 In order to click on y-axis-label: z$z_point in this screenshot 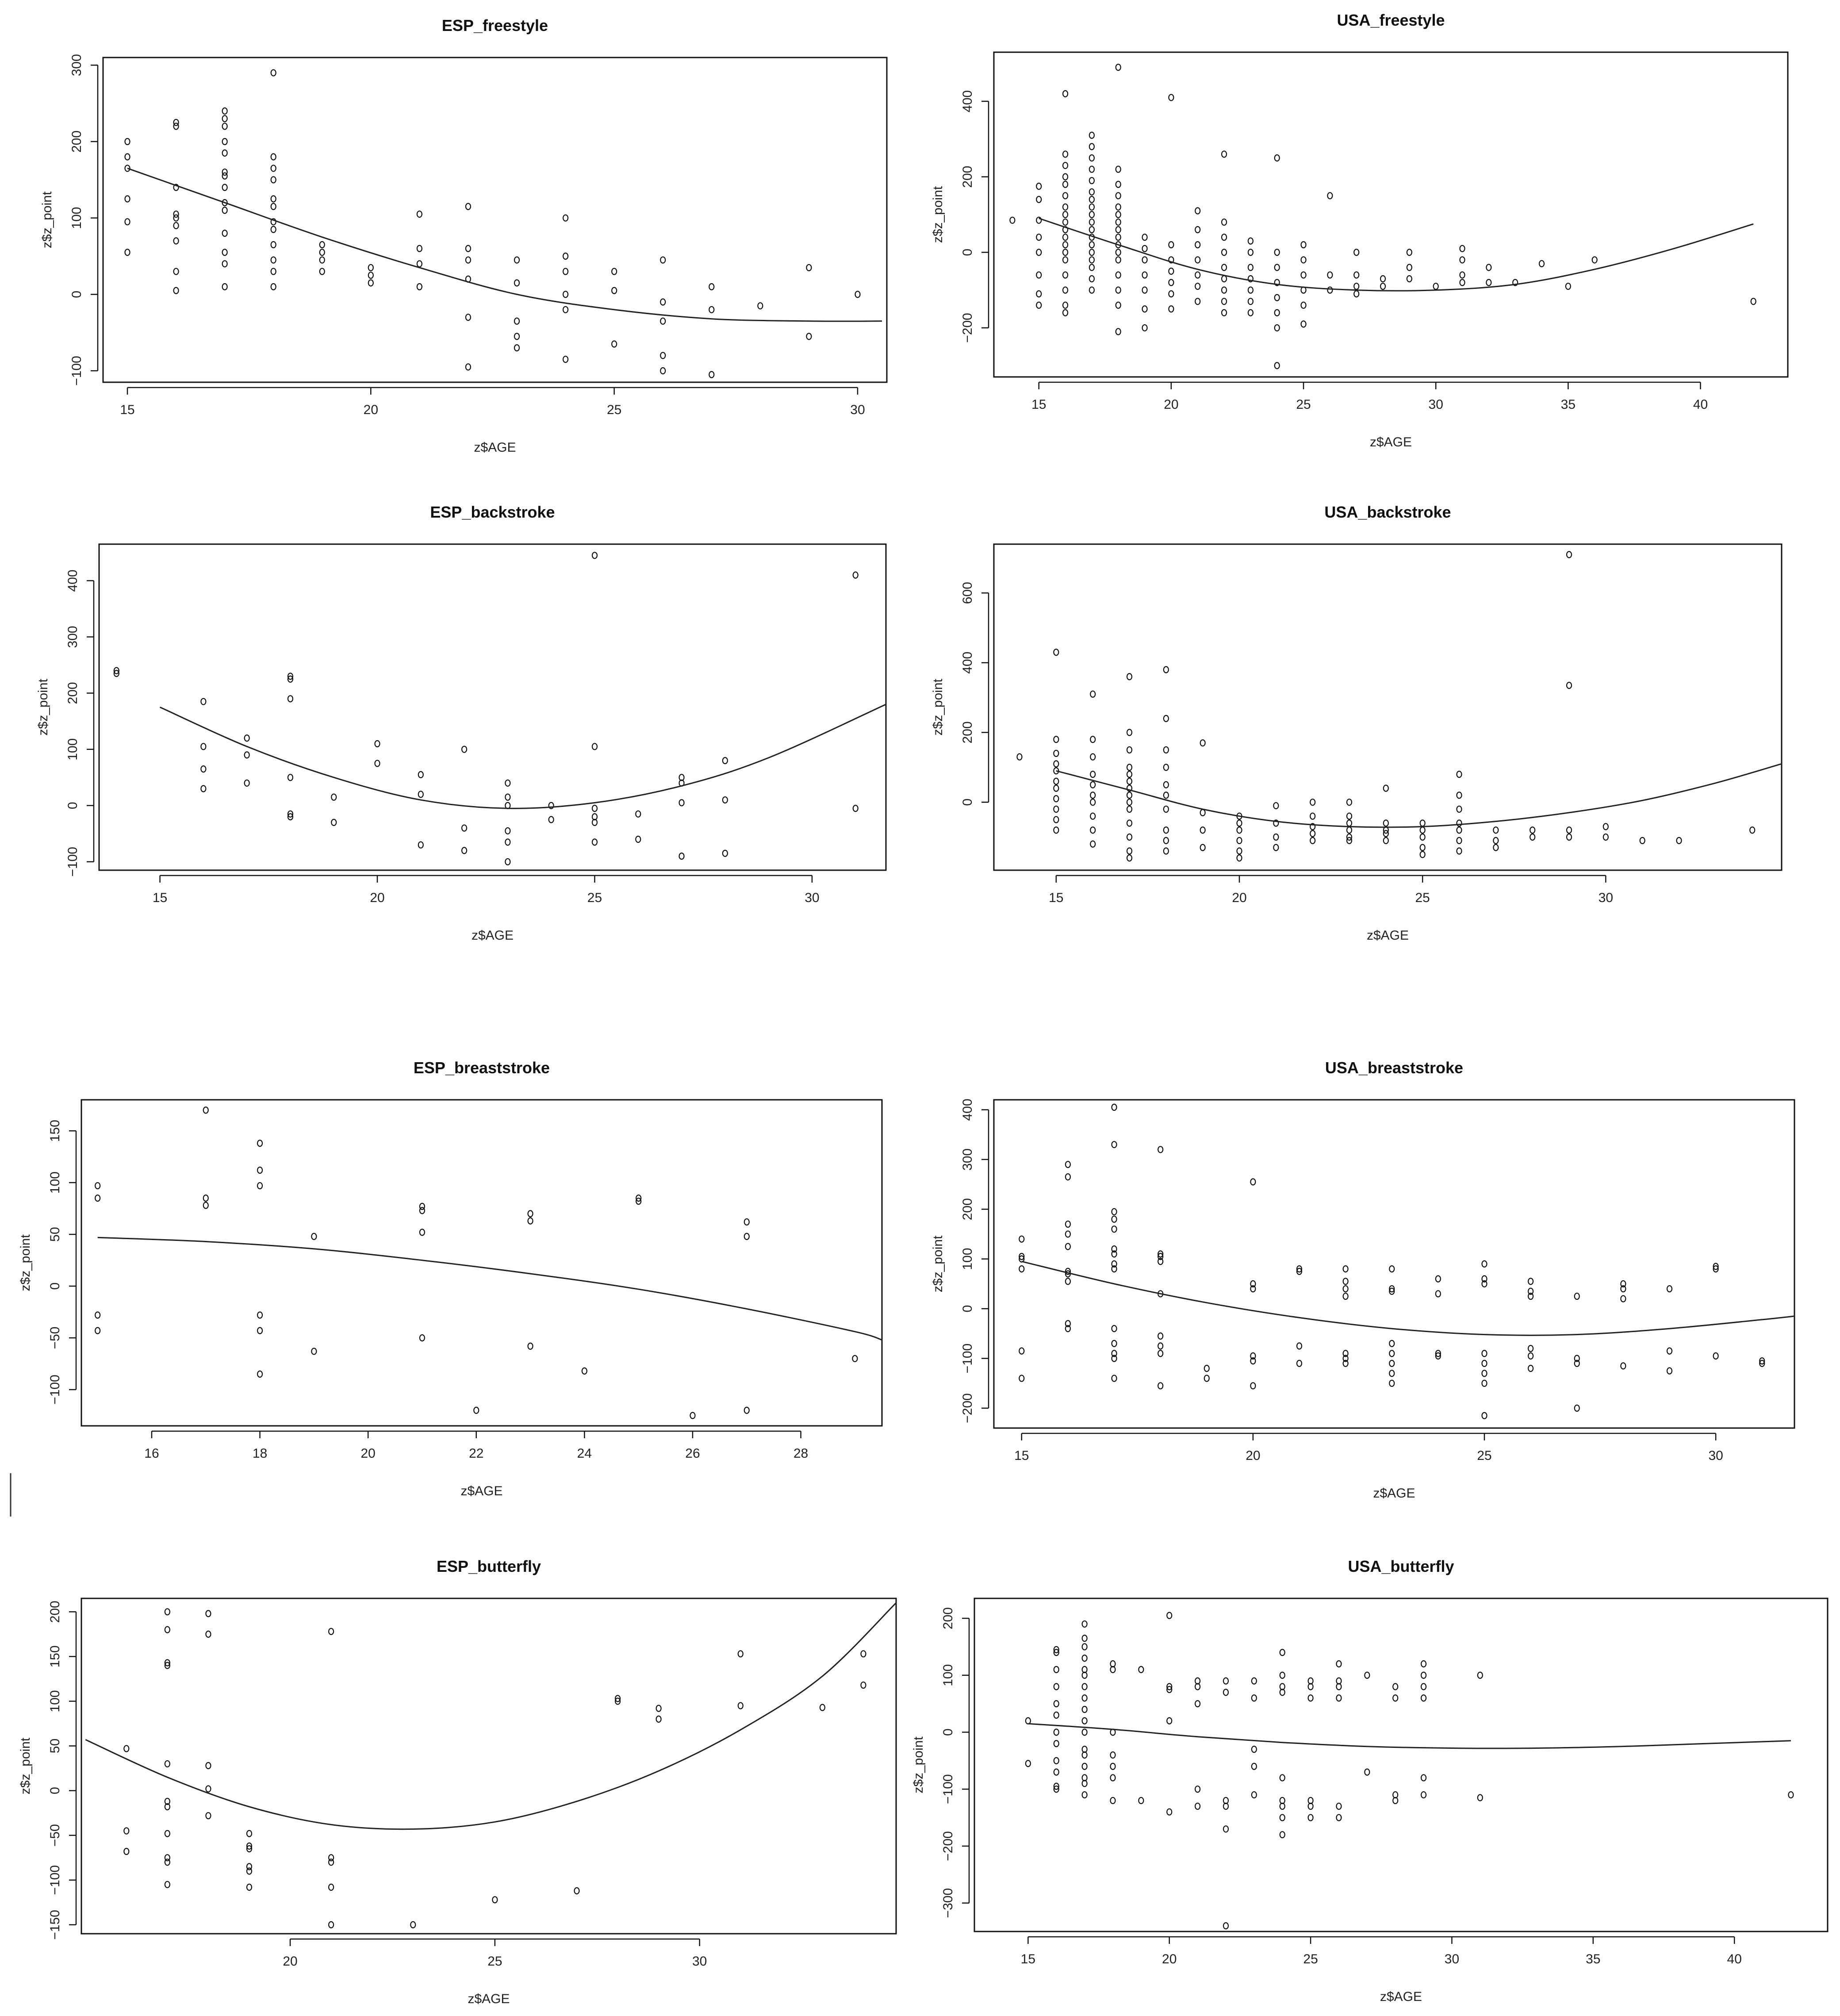, I will do `click(938, 1263)`.